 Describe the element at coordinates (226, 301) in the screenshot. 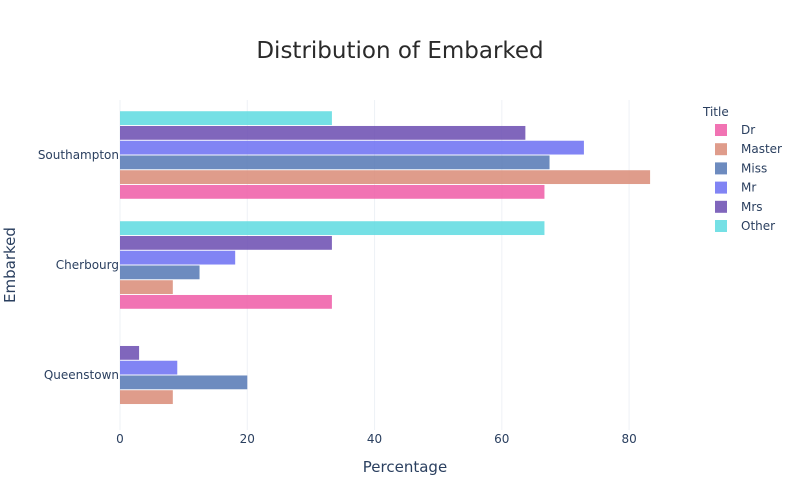

I see `bar-dr-cherbourg` at that location.